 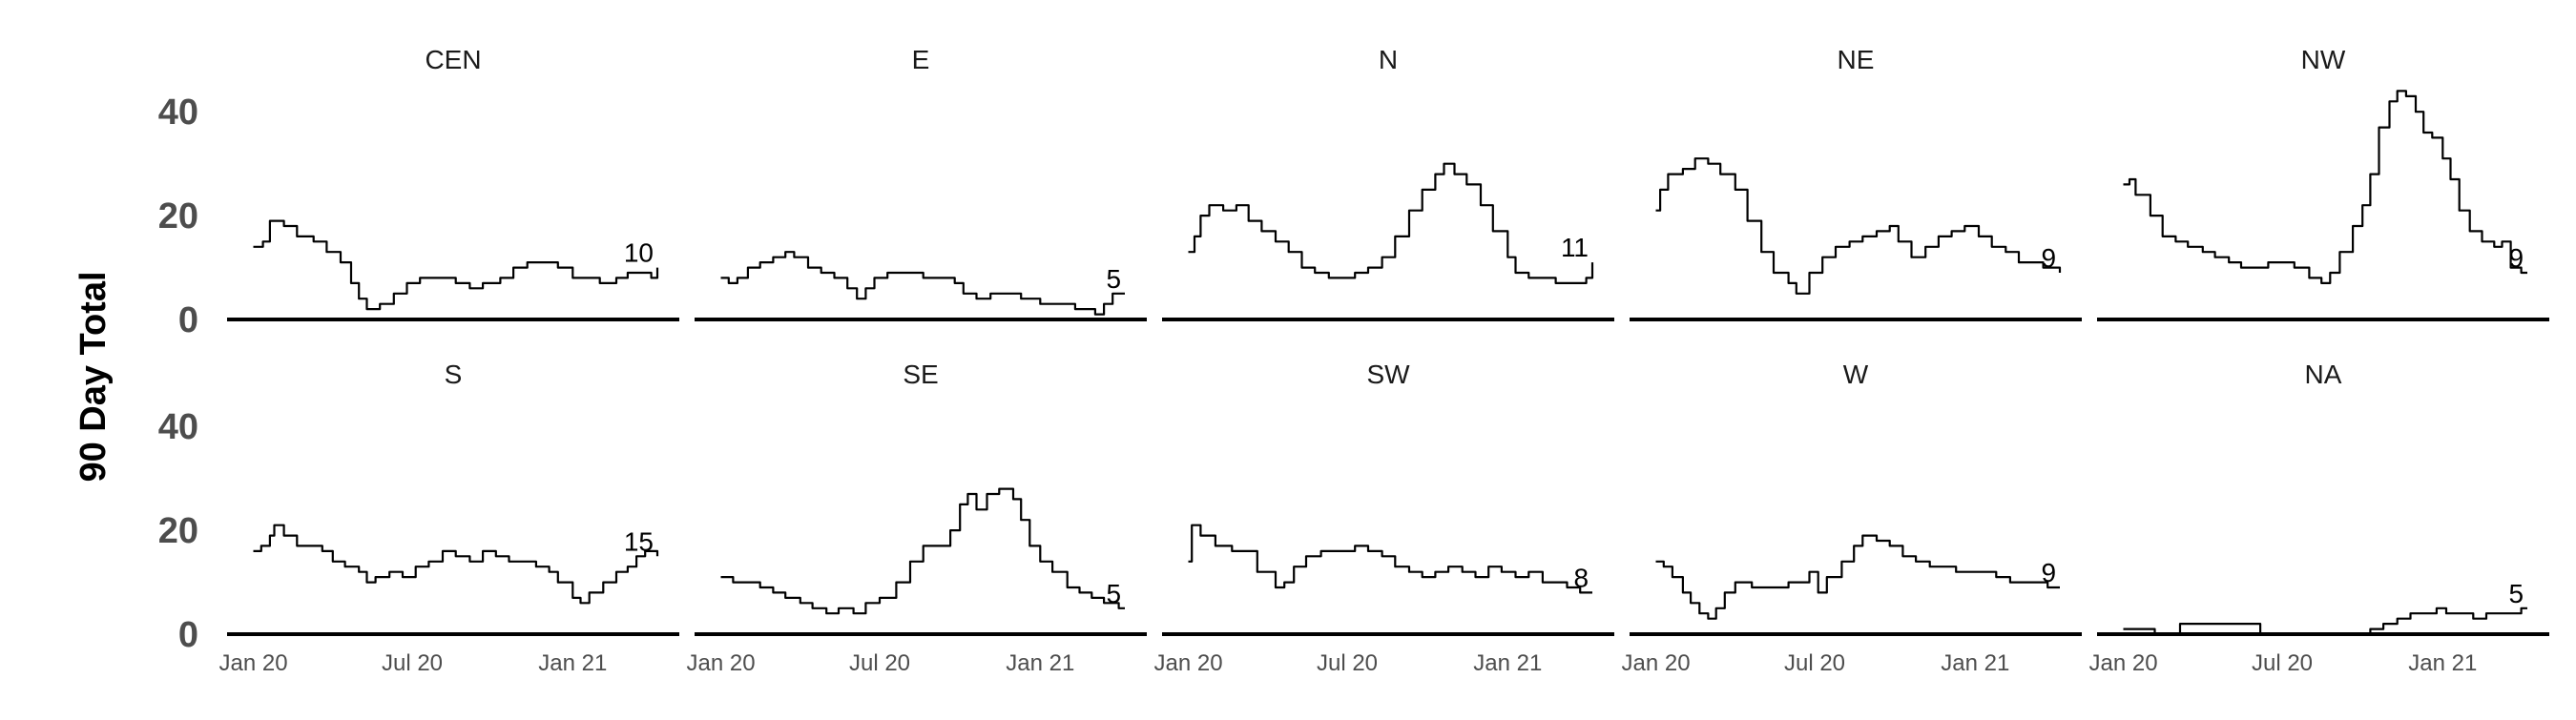 I want to click on facet-title-e: E, so click(x=921, y=59).